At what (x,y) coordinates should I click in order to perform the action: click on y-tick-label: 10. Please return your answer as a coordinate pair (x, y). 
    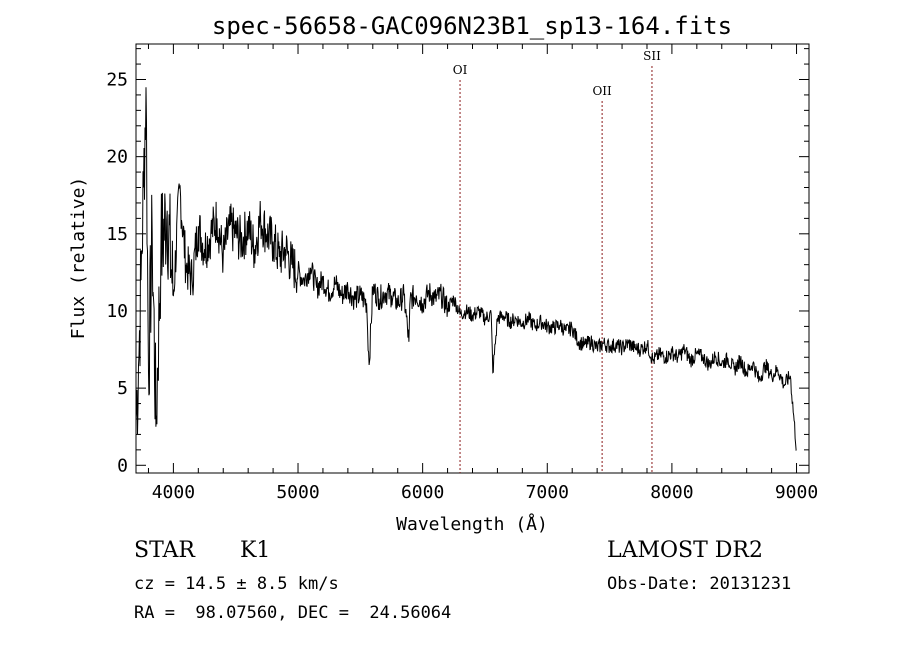
    Looking at the image, I should click on (117, 311).